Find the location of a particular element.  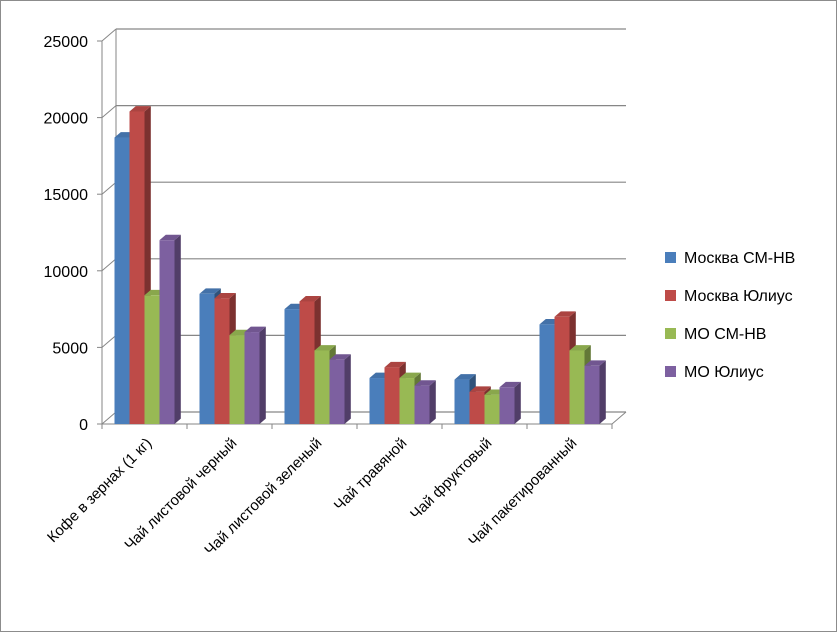

y-tick-label: 0 is located at coordinates (83, 425).